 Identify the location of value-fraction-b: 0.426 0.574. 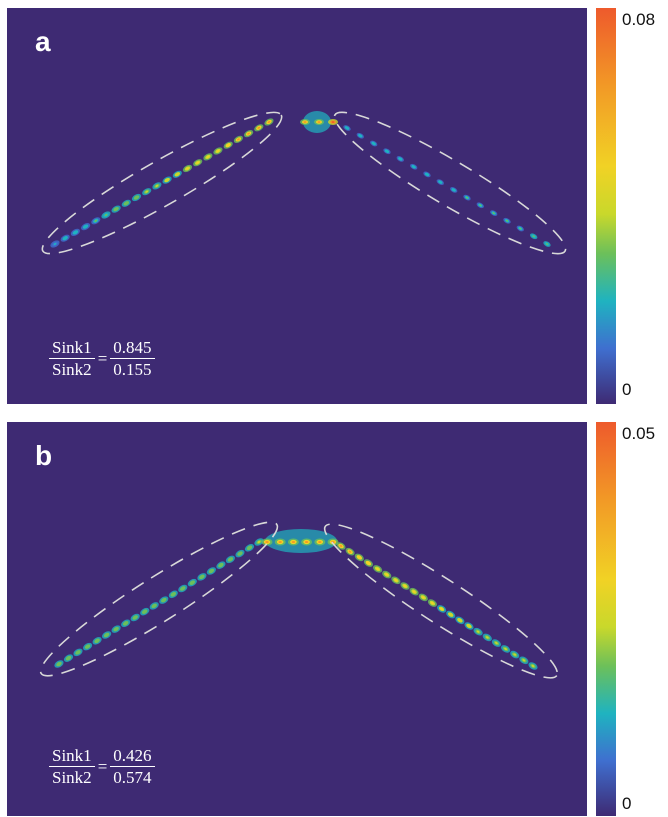
(132, 766).